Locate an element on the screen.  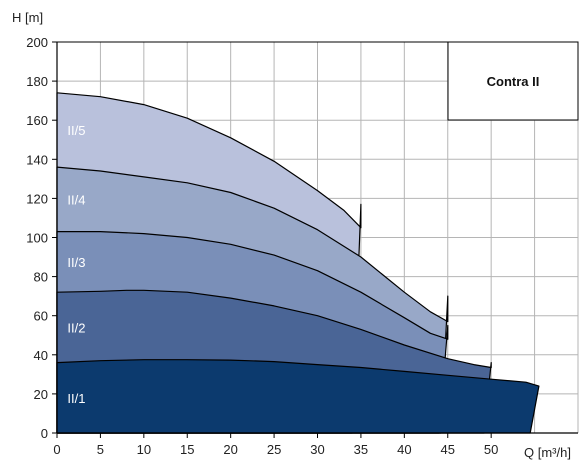
title-box is located at coordinates (513, 81).